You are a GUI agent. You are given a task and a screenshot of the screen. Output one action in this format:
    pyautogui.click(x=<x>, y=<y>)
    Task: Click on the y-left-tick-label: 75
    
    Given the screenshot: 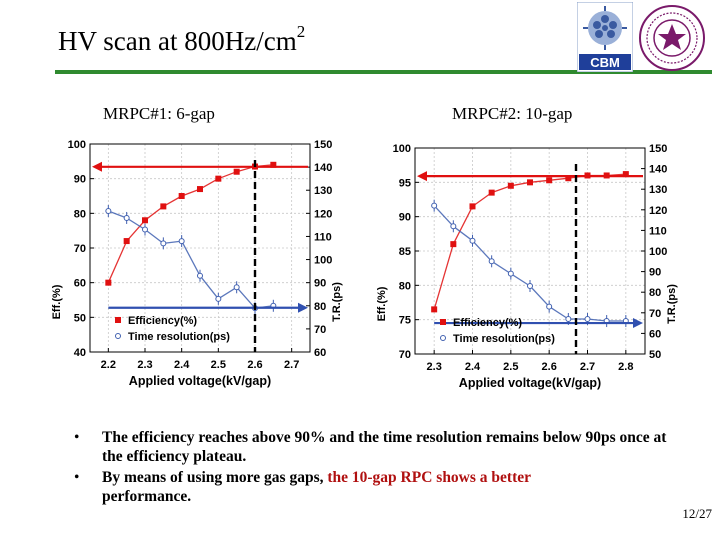 What is the action you would take?
    pyautogui.click(x=405, y=321)
    